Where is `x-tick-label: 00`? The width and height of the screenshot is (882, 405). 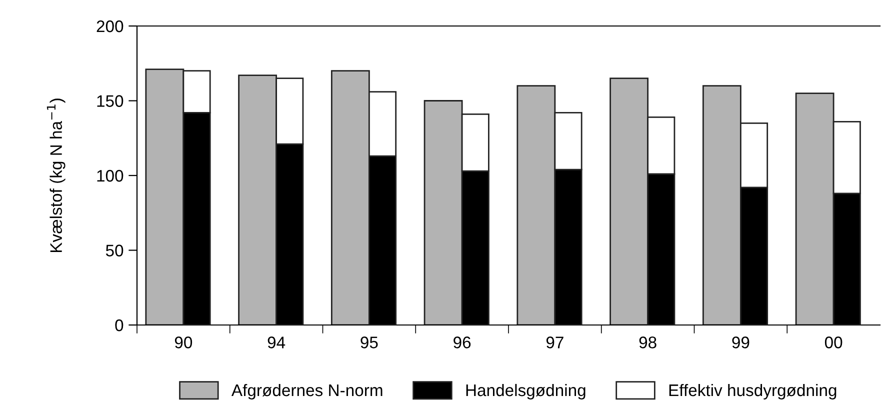
x-tick-label: 00 is located at coordinates (833, 342).